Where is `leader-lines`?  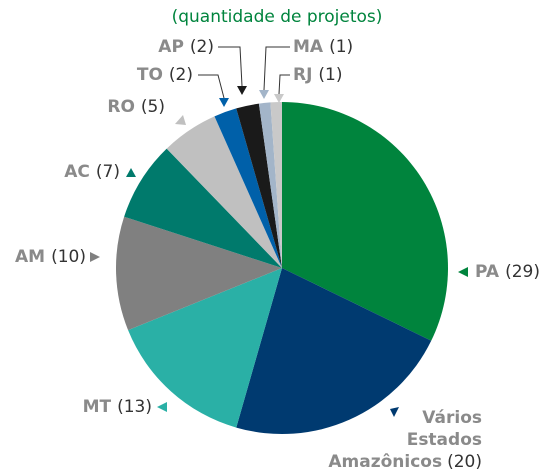
leader-lines is located at coordinates (244, 72).